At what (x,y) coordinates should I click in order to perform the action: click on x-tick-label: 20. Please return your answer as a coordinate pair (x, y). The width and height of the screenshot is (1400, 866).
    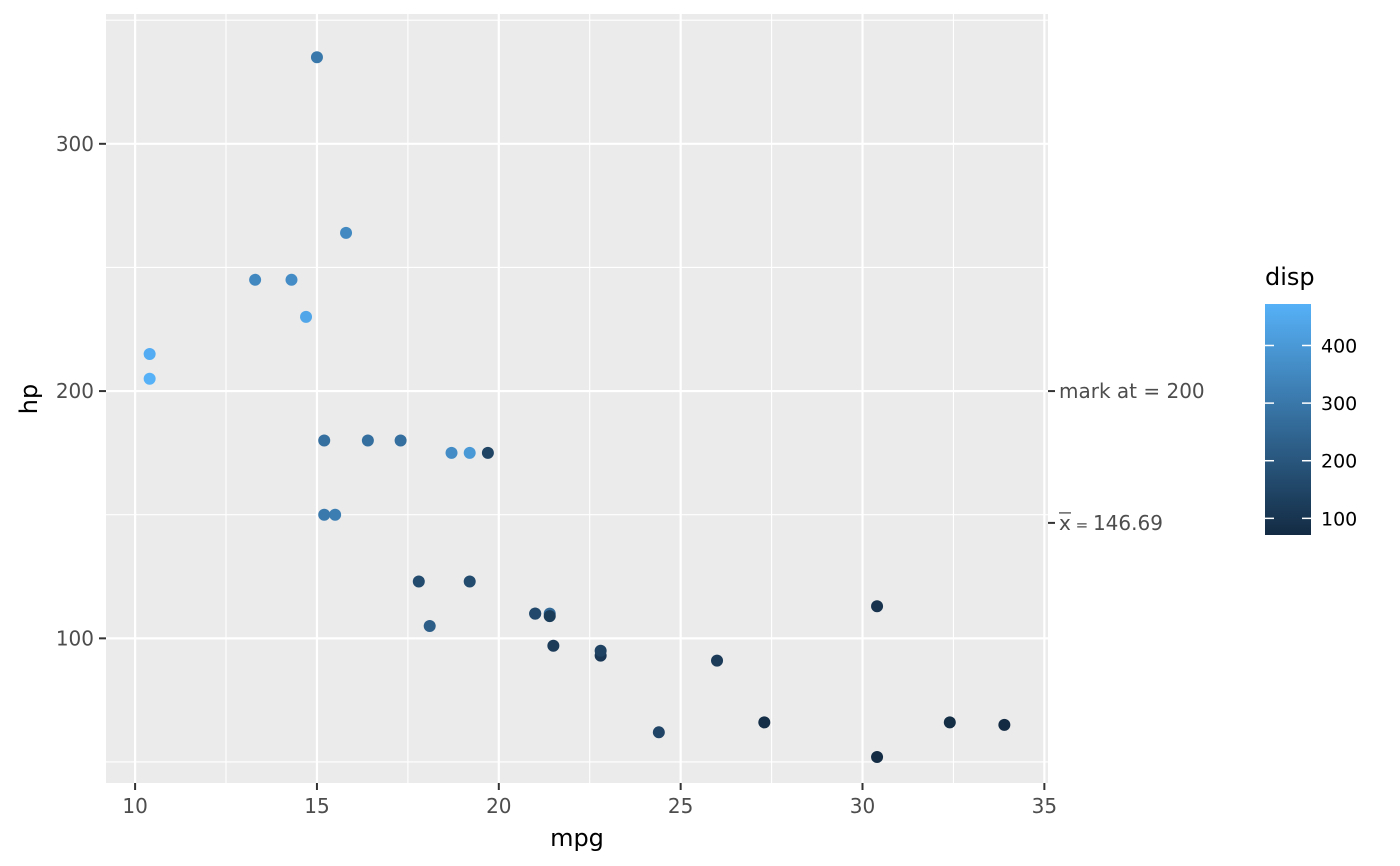
    Looking at the image, I should click on (498, 806).